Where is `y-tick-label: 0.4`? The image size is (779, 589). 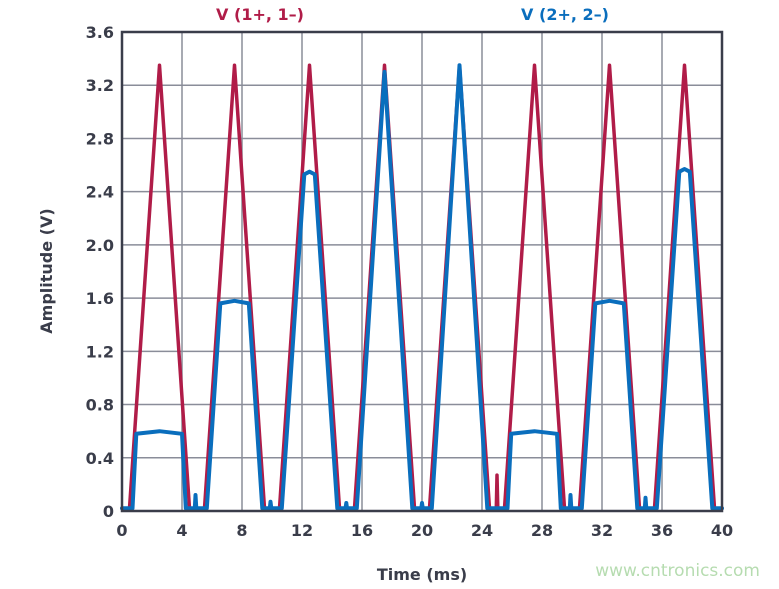
y-tick-label: 0.4 is located at coordinates (100, 458).